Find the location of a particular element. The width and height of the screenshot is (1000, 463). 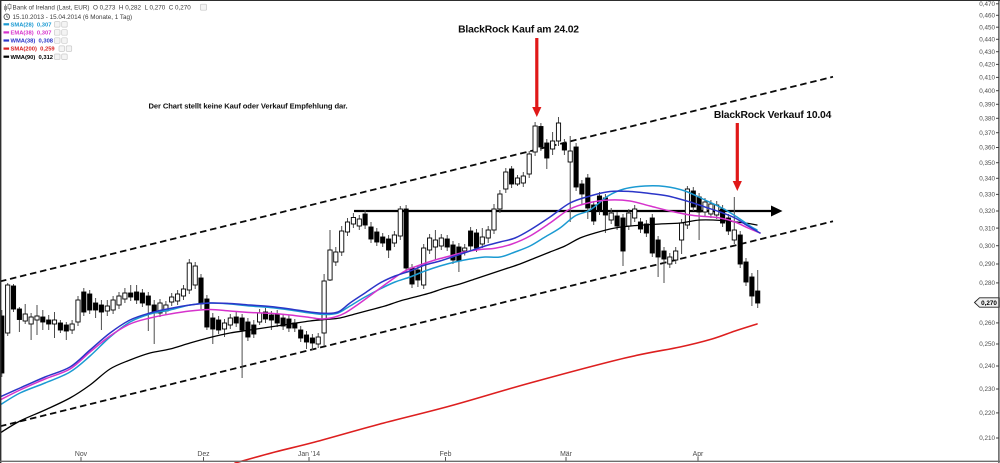

svg-text: 0,320 is located at coordinates (987, 211).